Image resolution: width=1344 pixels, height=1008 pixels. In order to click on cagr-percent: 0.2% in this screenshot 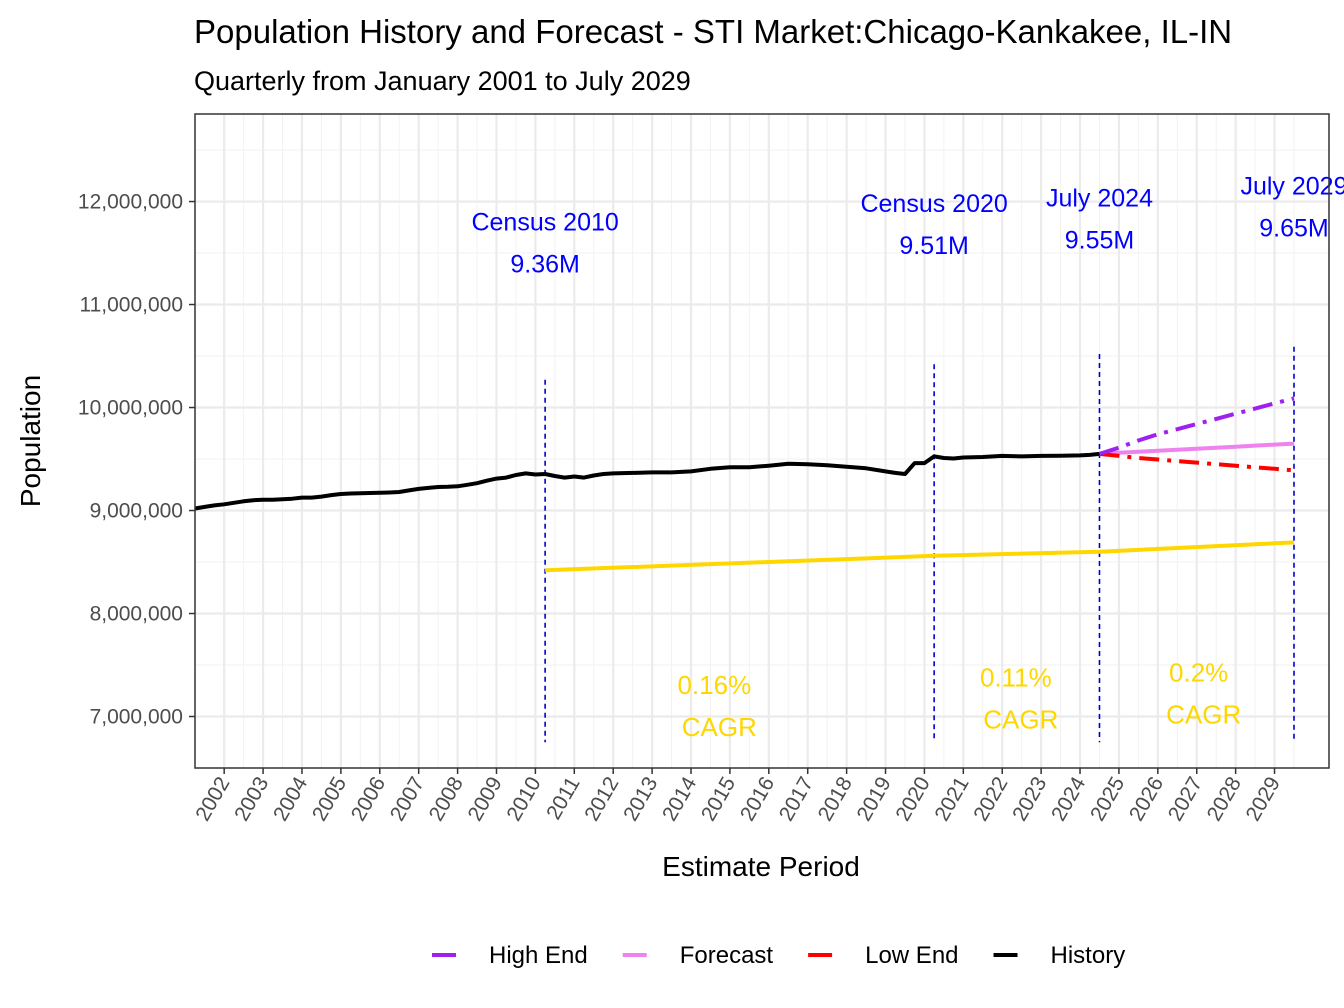, I will do `click(1198, 672)`.